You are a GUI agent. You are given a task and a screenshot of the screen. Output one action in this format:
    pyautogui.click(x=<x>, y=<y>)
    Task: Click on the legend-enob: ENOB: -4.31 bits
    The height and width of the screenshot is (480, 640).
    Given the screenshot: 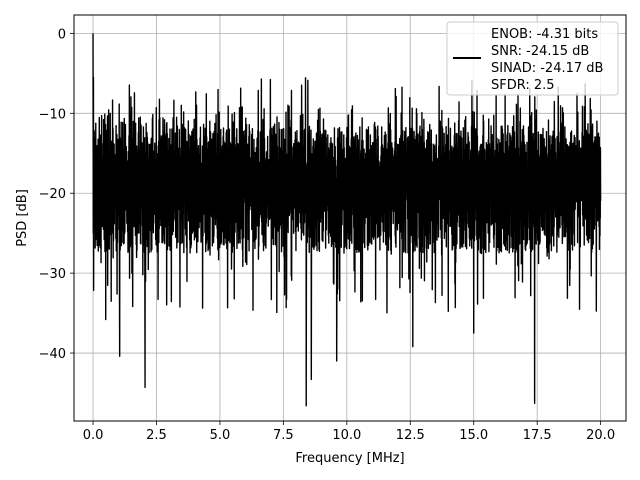 What is the action you would take?
    pyautogui.click(x=544, y=34)
    